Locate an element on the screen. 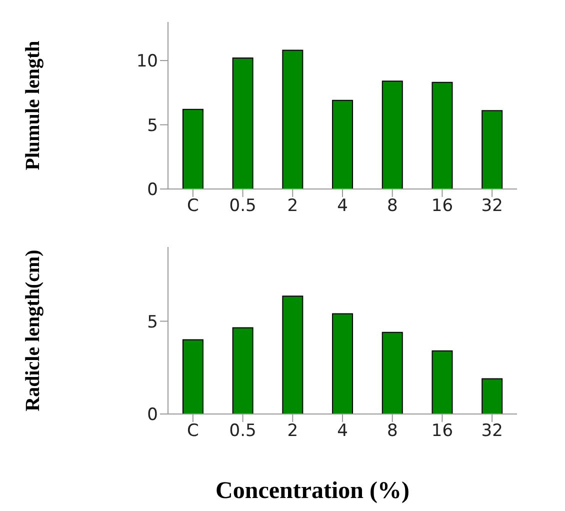  y-axis-title: Plumule length is located at coordinates (33, 105).